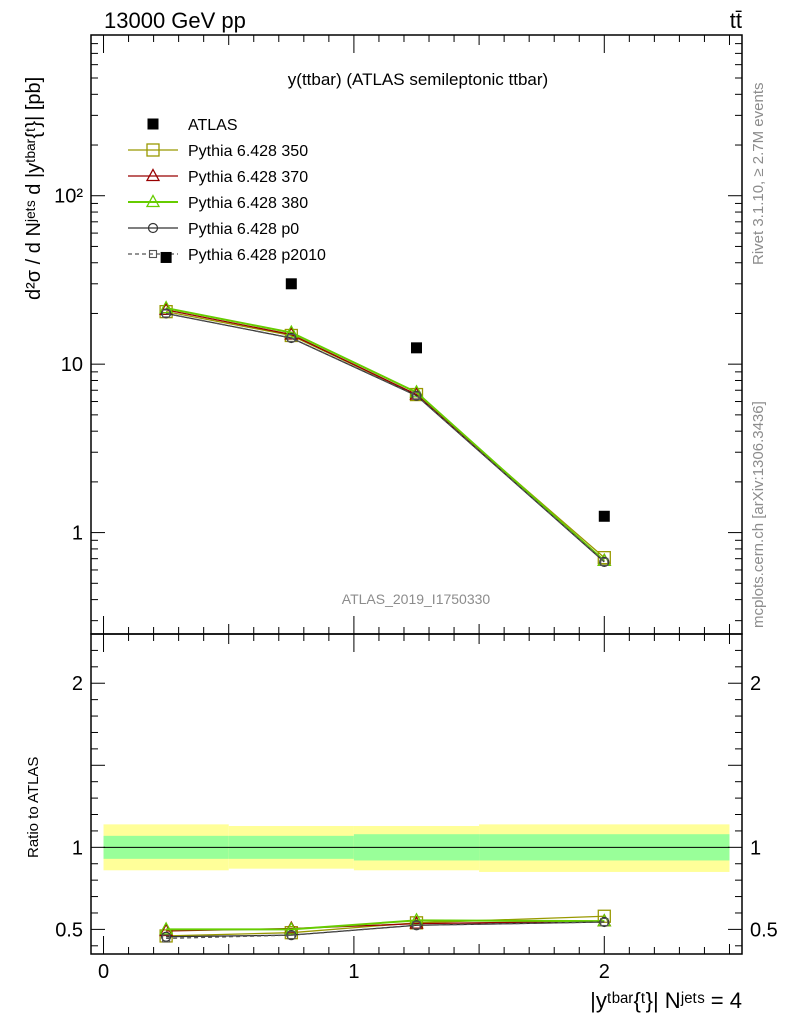  I want to click on ratio-line-p380, so click(385, 925).